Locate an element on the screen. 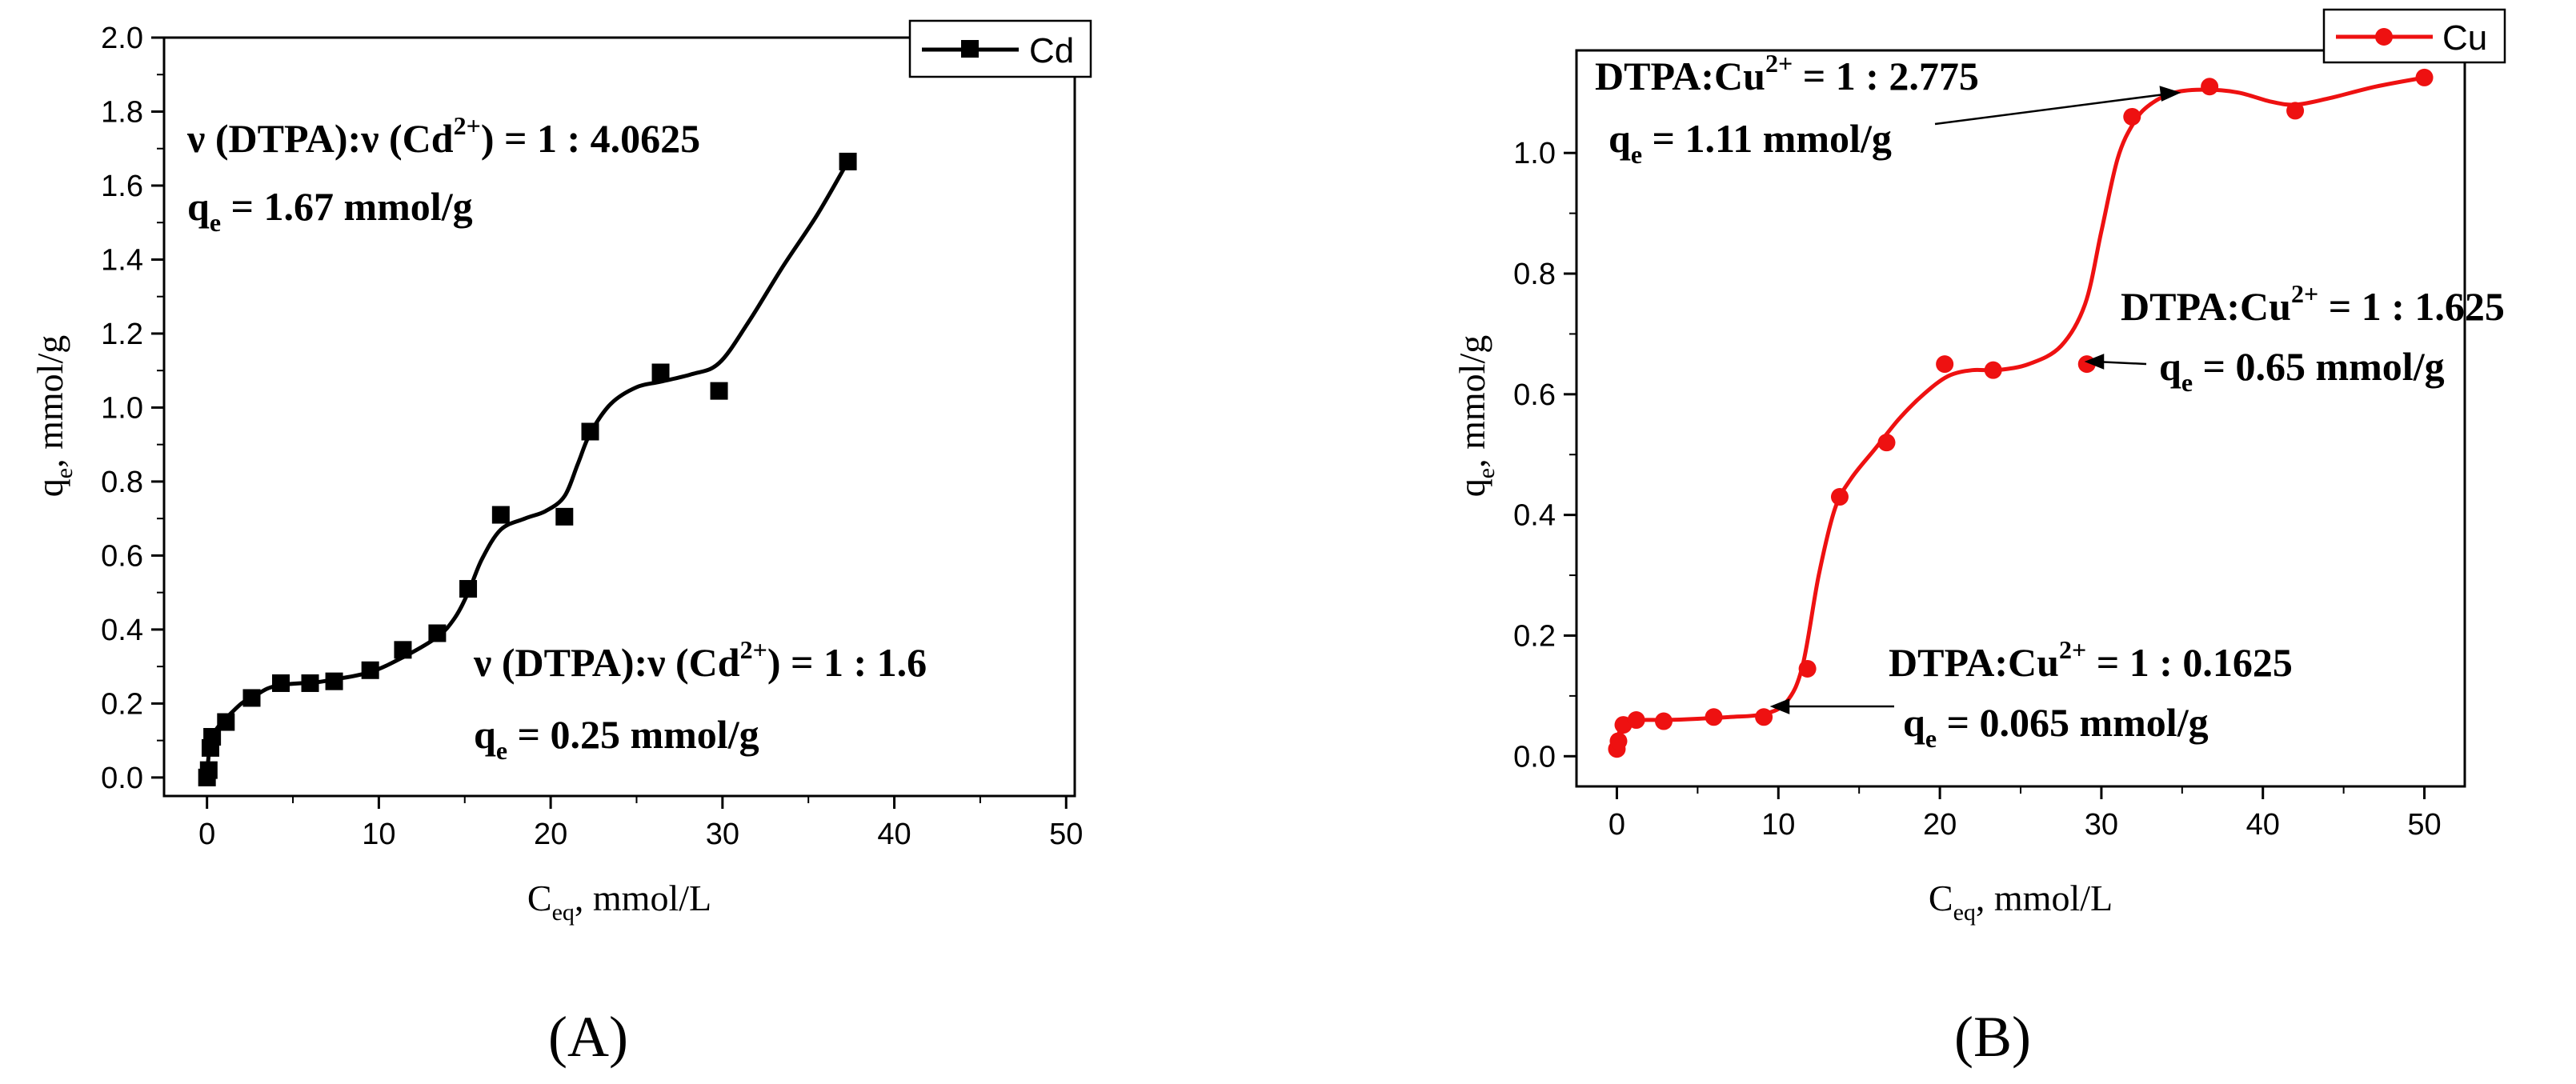 The height and width of the screenshot is (1084, 2576). x-ticks-a: 0 10 20 30 40 50 is located at coordinates (640, 823).